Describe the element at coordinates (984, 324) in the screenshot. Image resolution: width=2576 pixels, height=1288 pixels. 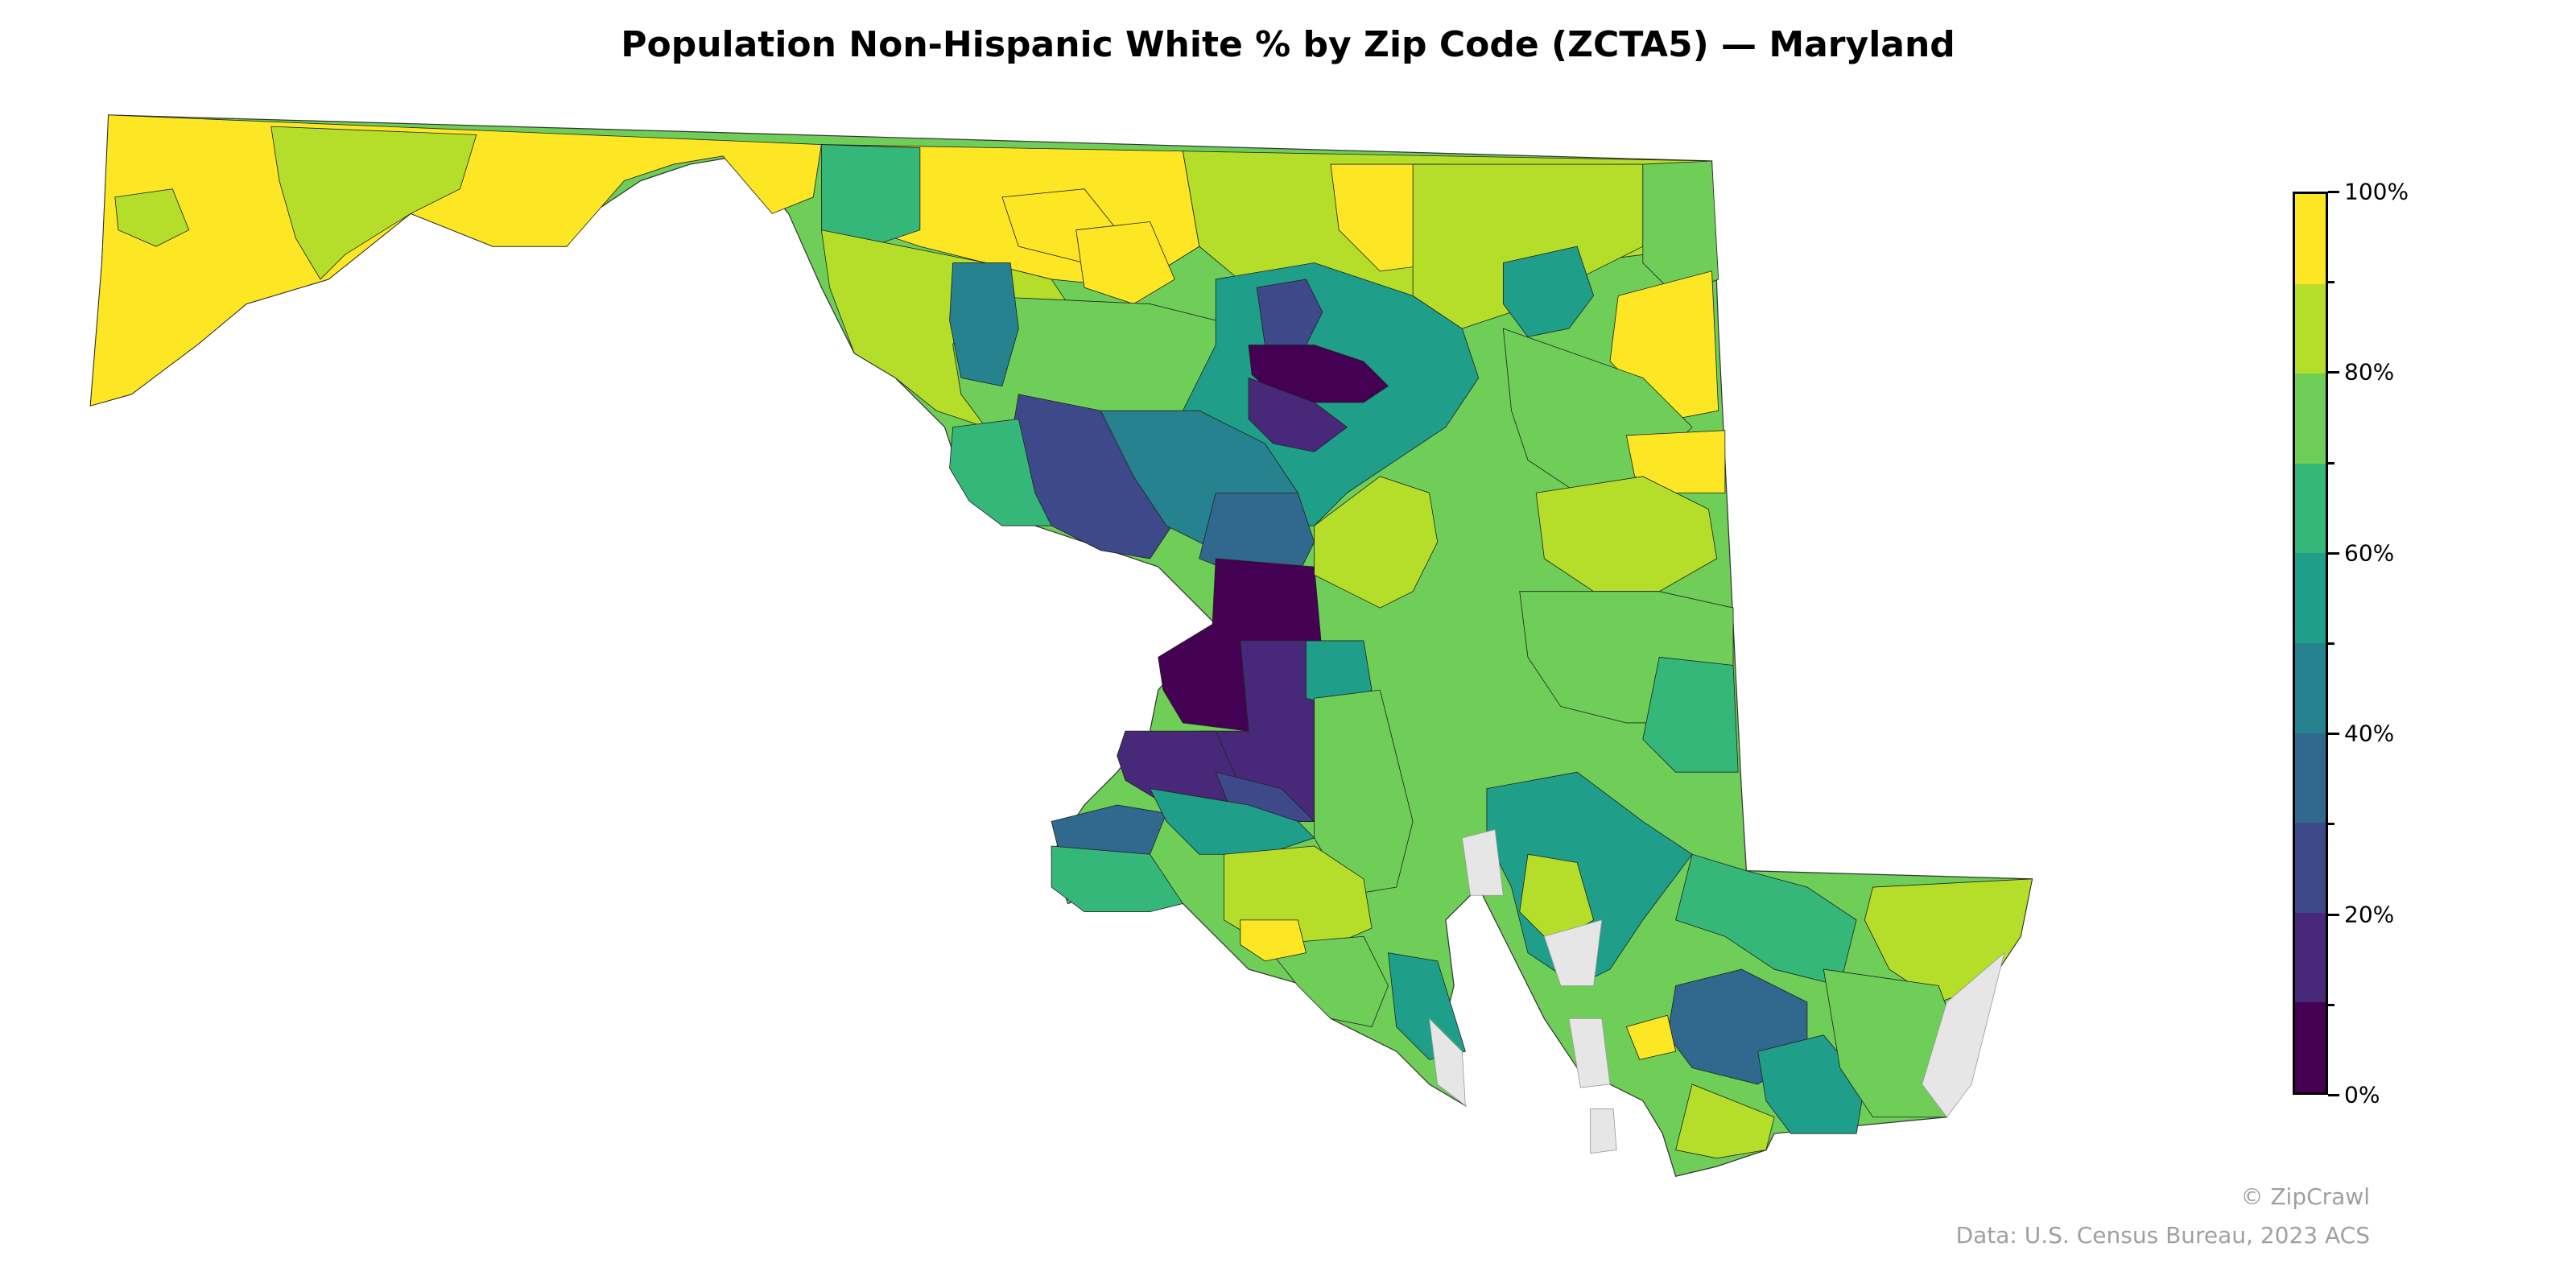
I see `zip-region-teal-frederick-east` at that location.